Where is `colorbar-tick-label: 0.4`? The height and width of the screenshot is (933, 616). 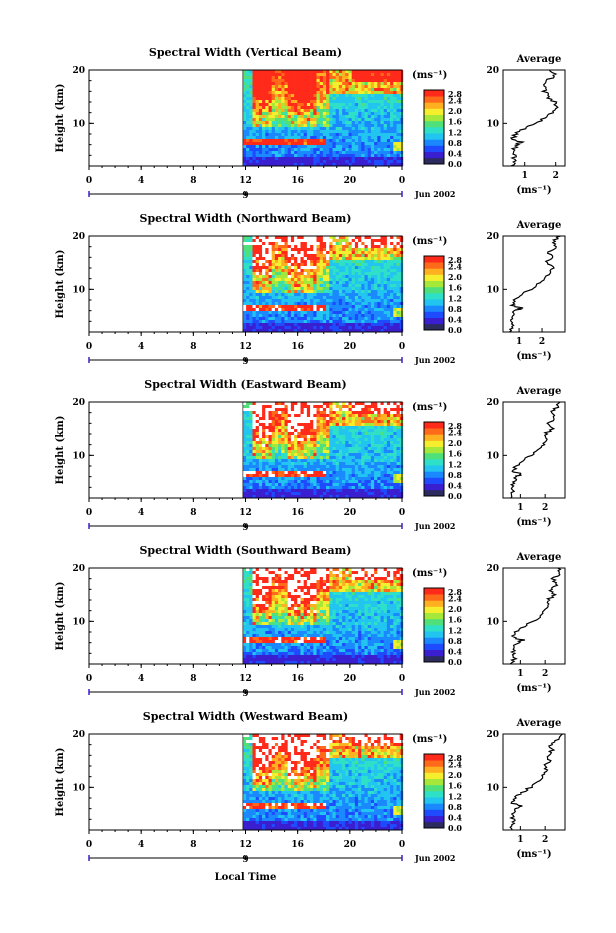 colorbar-tick-label: 0.4 is located at coordinates (455, 319).